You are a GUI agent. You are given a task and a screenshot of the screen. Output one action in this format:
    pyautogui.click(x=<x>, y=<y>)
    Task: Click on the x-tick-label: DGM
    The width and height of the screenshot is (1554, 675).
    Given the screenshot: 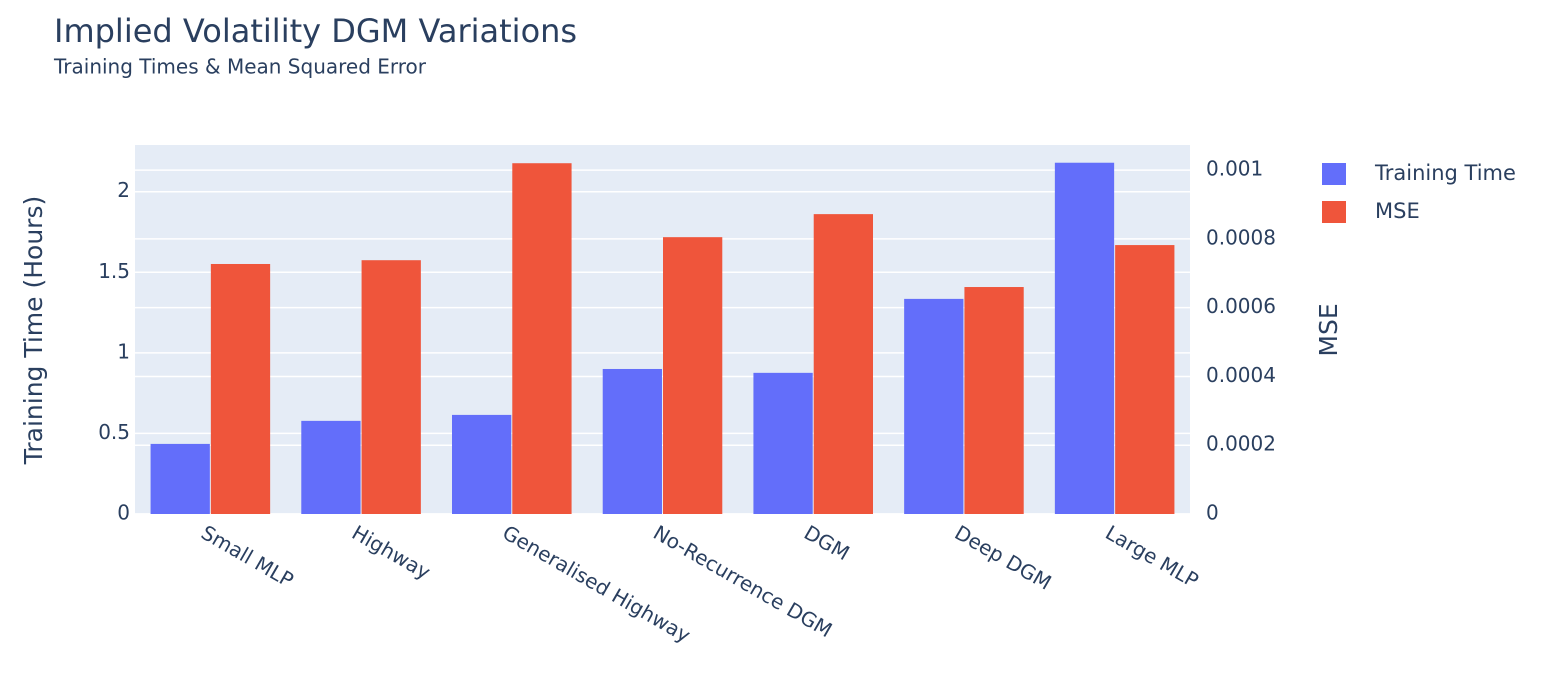 What is the action you would take?
    pyautogui.click(x=827, y=542)
    